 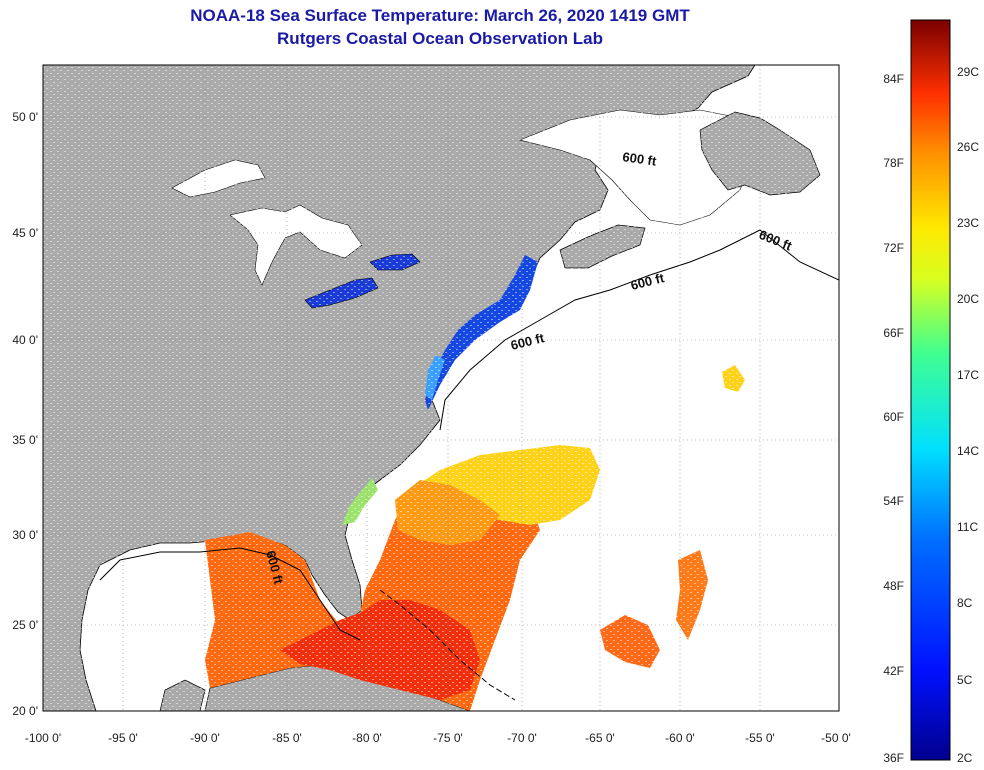 What do you see at coordinates (893, 79) in the screenshot?
I see `cb-f-label: 84F` at bounding box center [893, 79].